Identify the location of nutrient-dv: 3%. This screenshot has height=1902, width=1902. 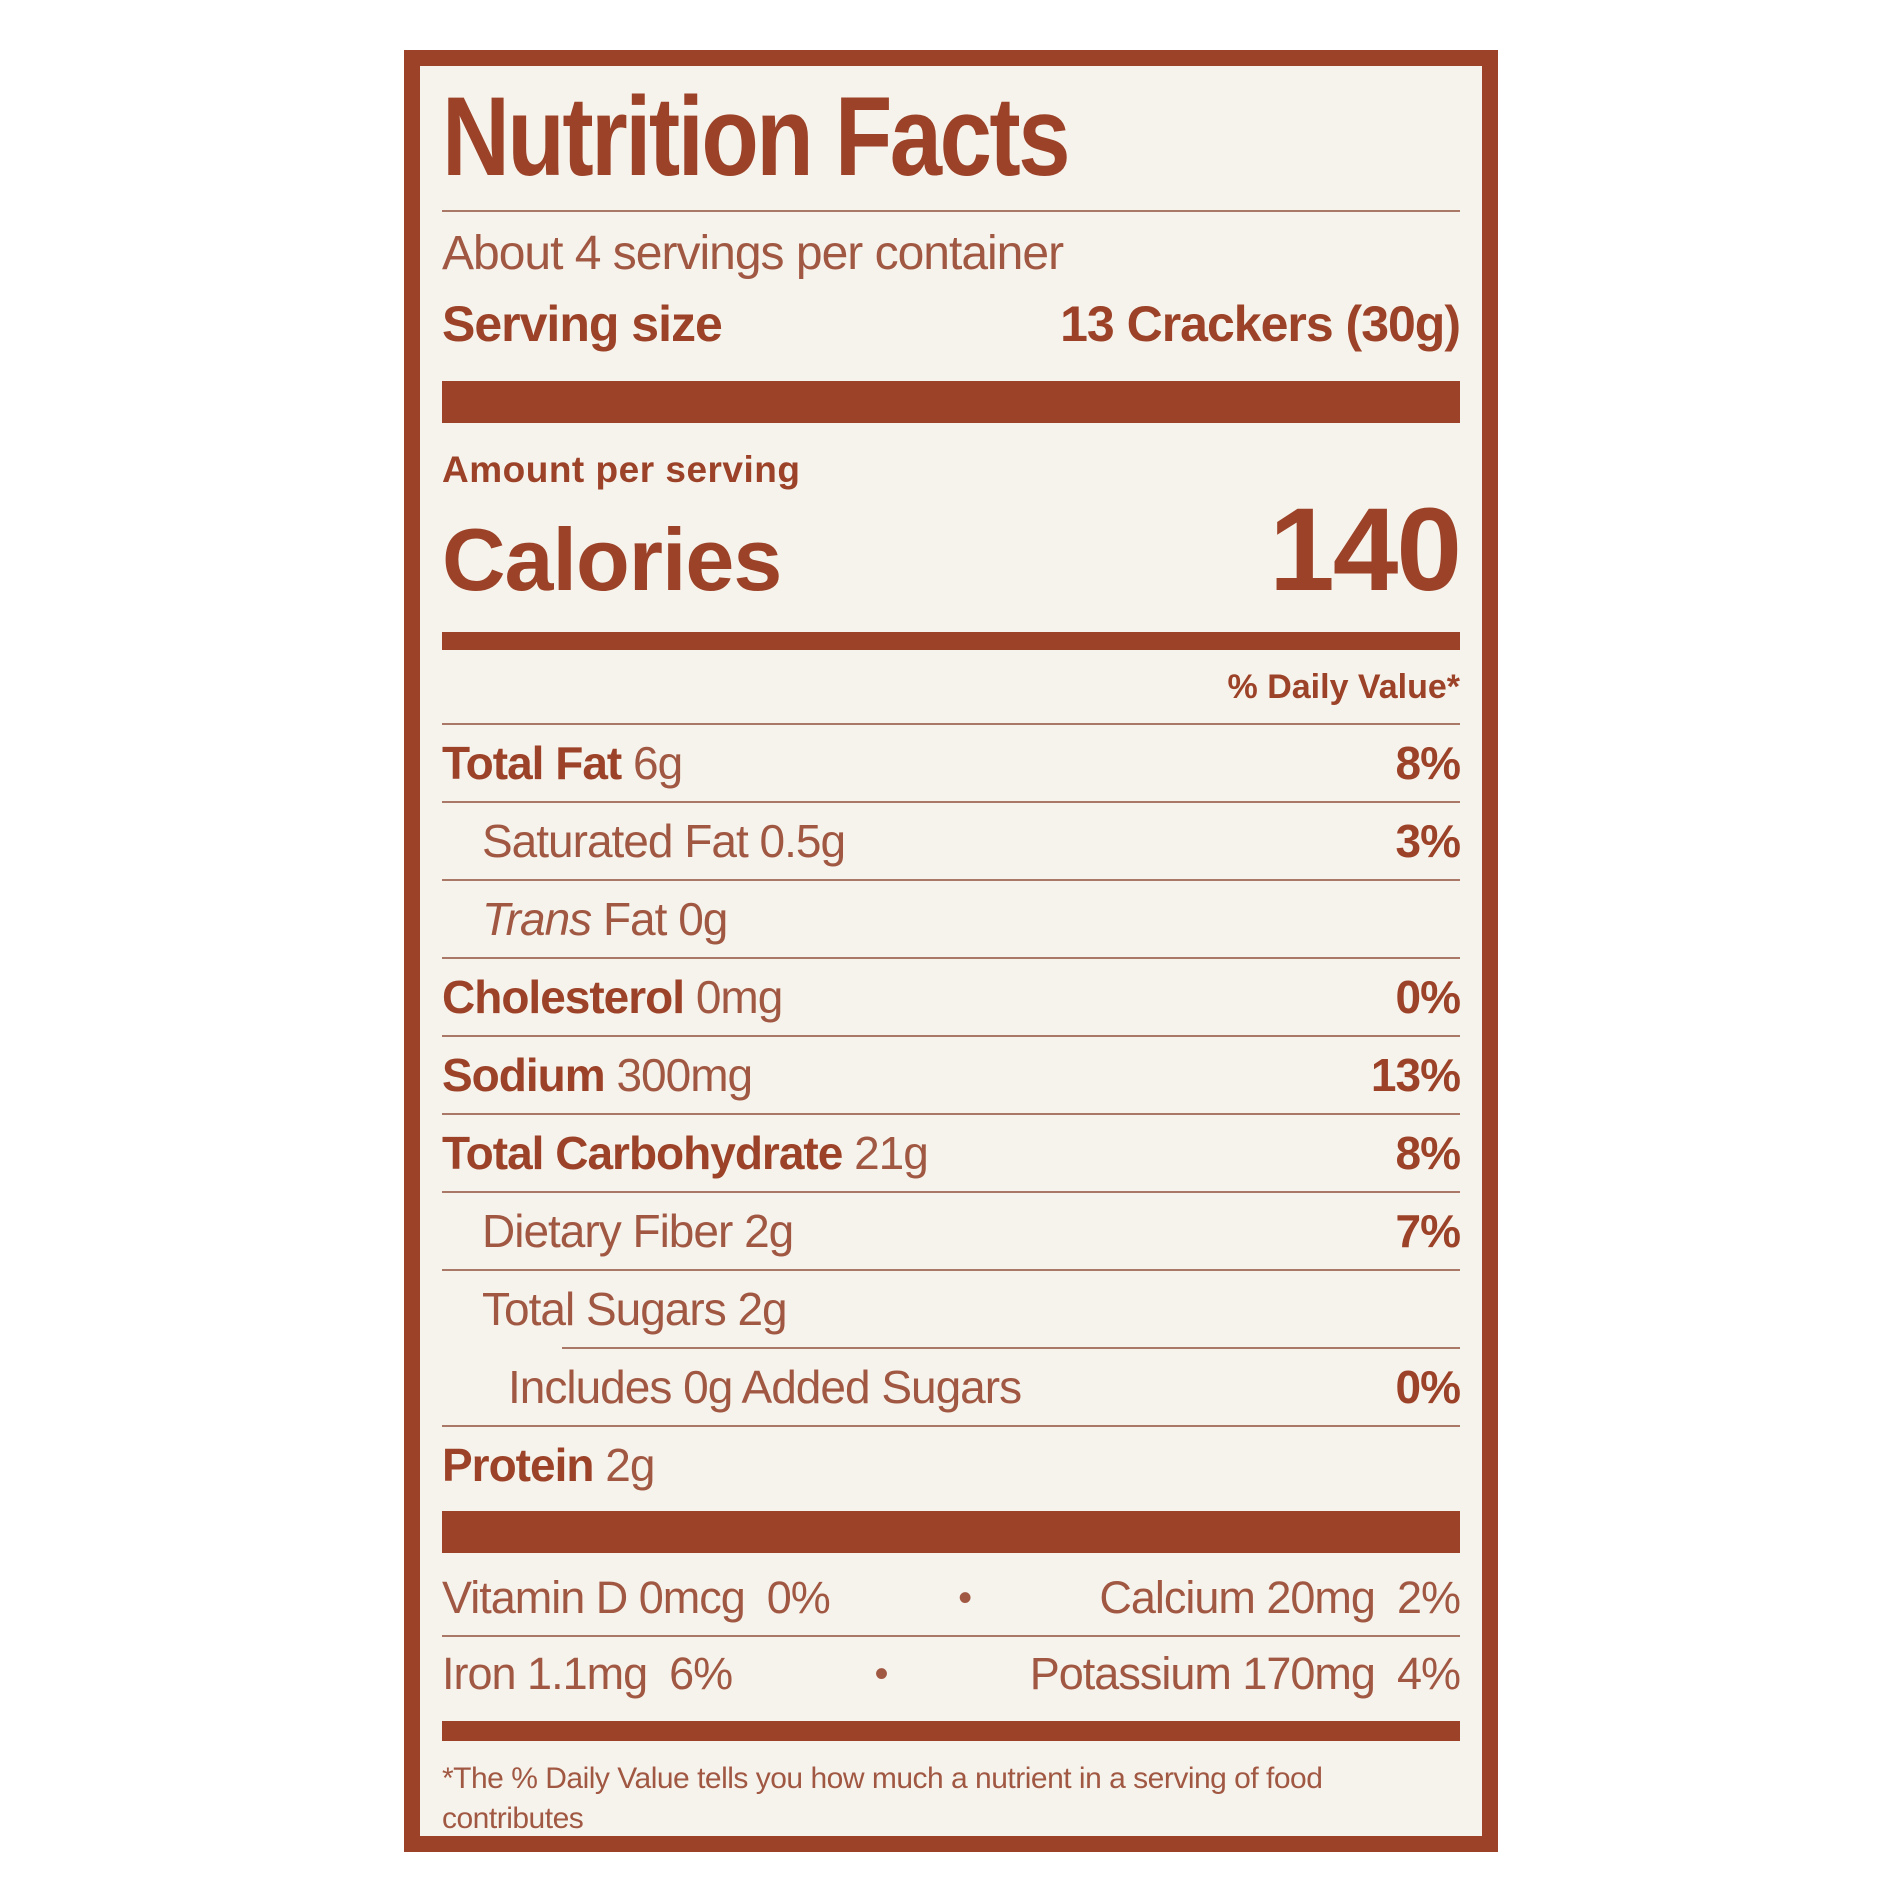
(1428, 841).